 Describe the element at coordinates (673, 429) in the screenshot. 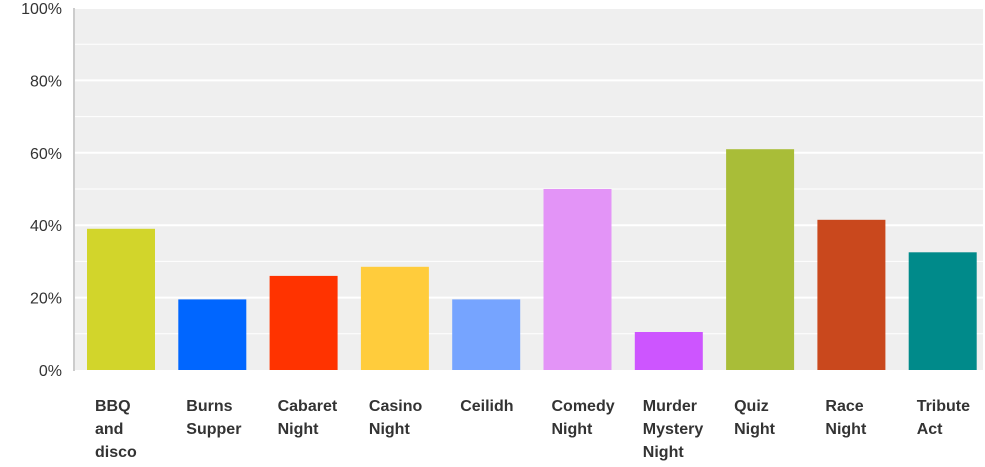

I see `x-tick-label: Murder Mystery Night` at that location.